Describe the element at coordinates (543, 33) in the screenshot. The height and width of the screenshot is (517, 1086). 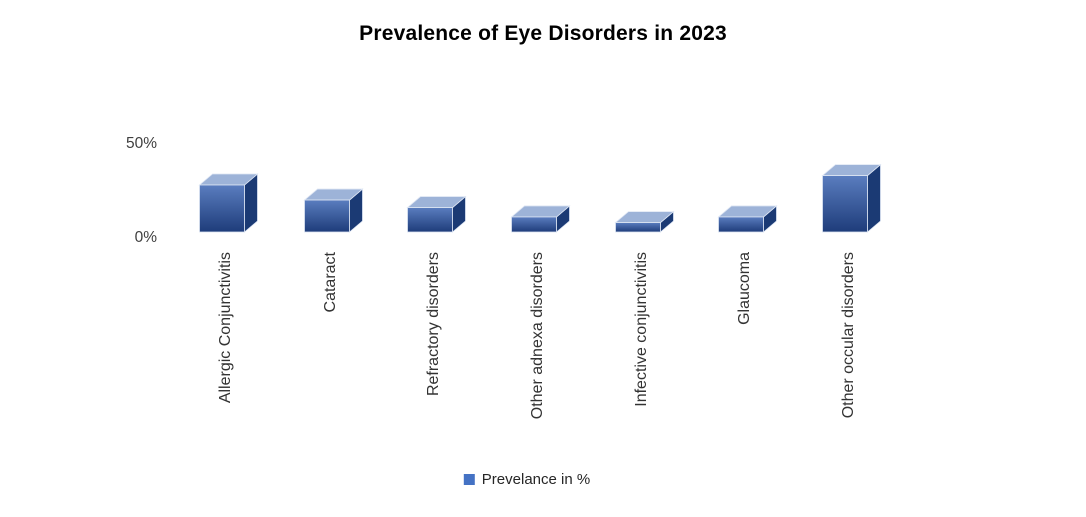
I see `chart-title: Prevalence of Eye Disorders in 2023` at that location.